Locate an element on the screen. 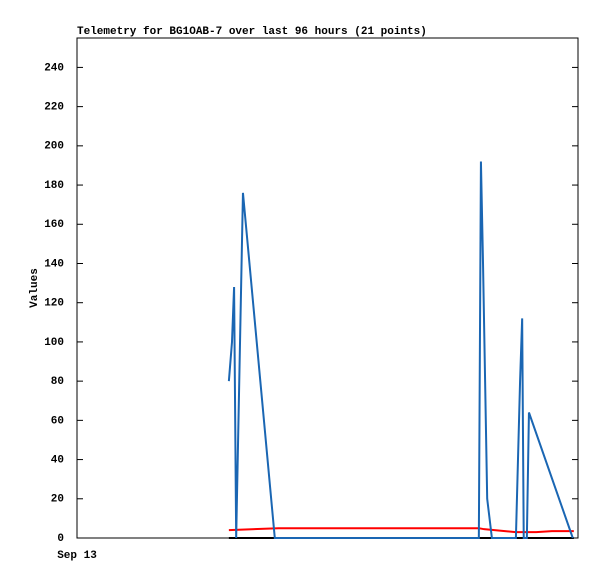 This screenshot has height=579, width=597. y-tick-label: 180 is located at coordinates (54, 186).